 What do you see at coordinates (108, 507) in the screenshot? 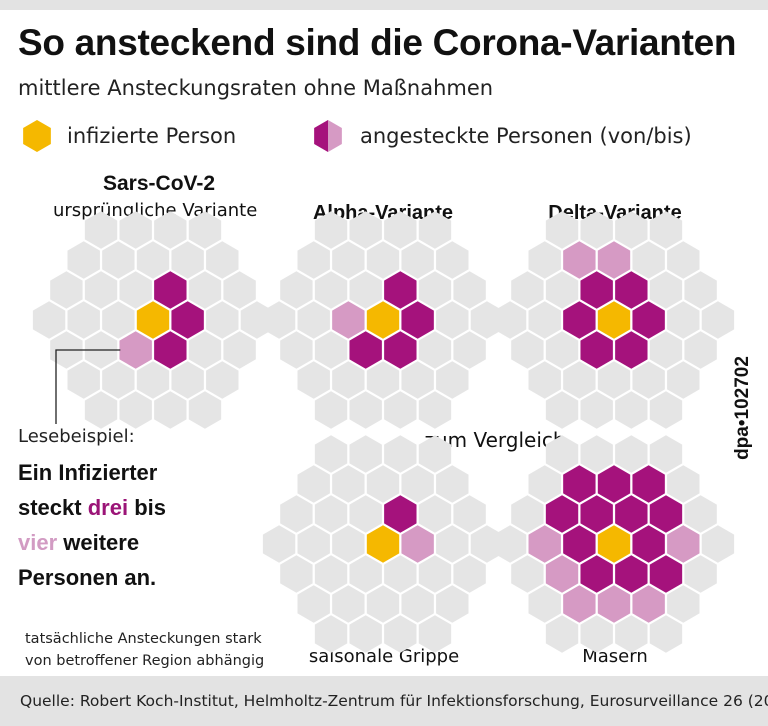
I see `reading-from-word: drei` at bounding box center [108, 507].